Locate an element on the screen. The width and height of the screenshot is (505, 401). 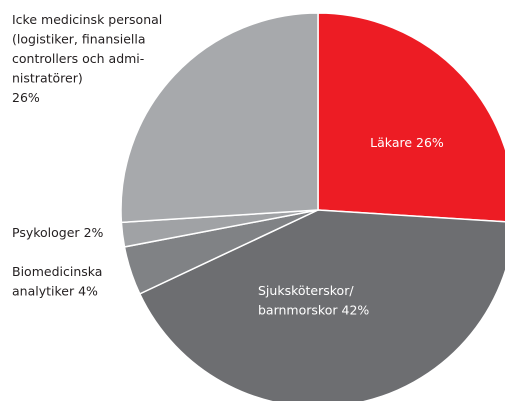
label-line: barnmorskor is located at coordinates (298, 309).